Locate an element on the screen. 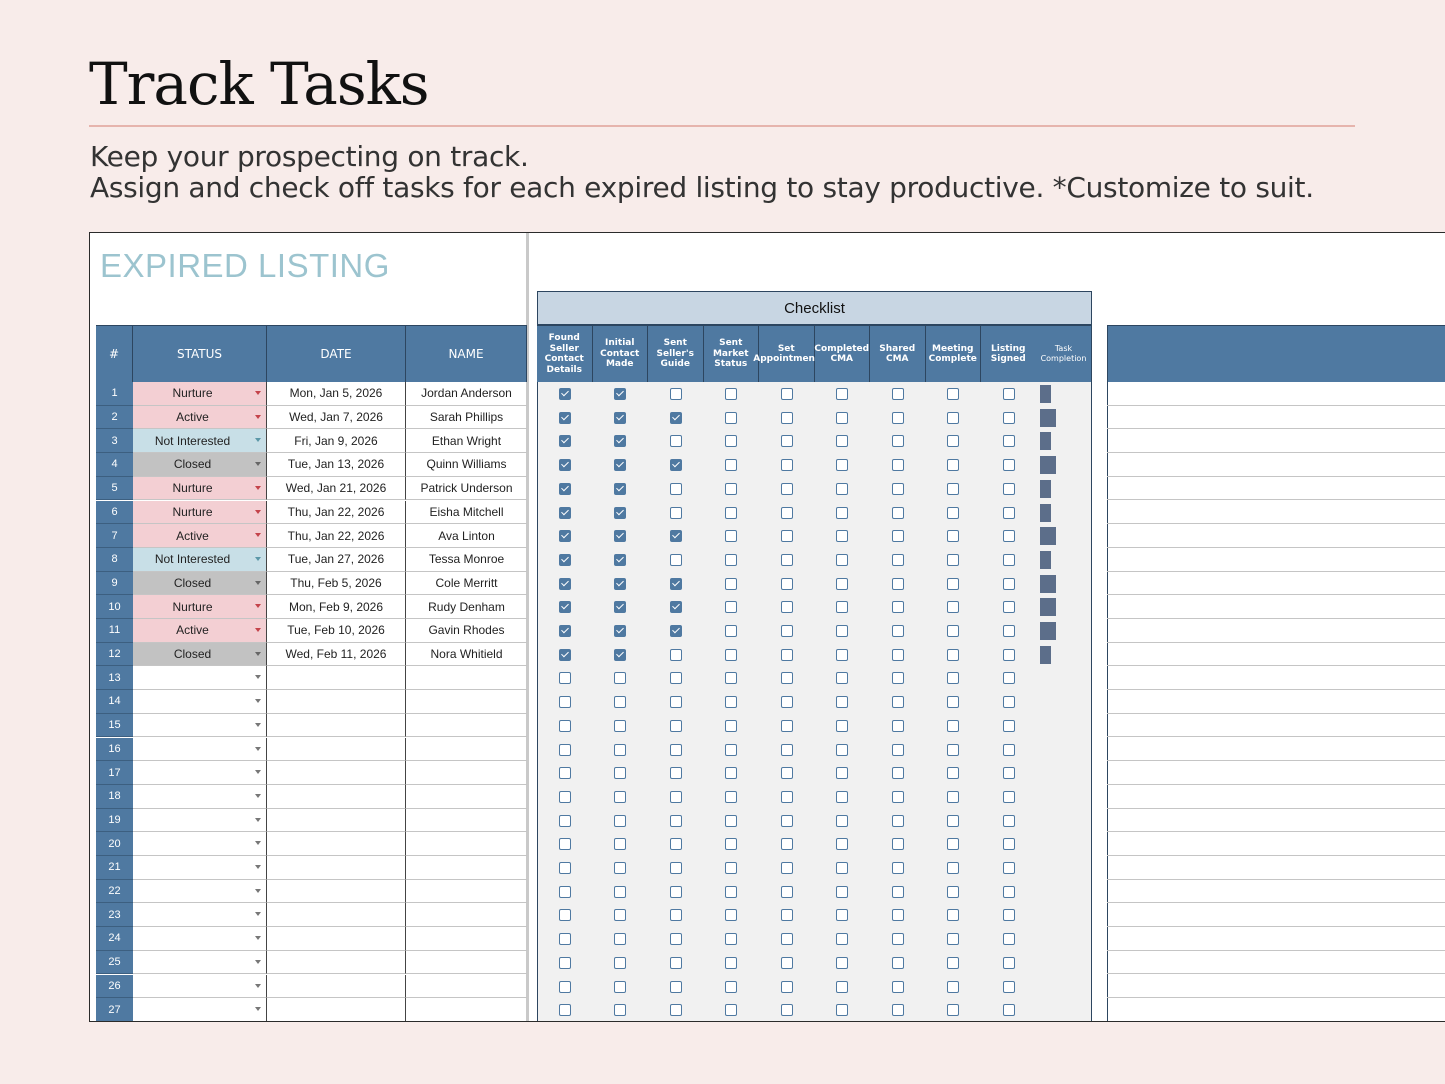  name-cell: Quinn Williams is located at coordinates (466, 465).